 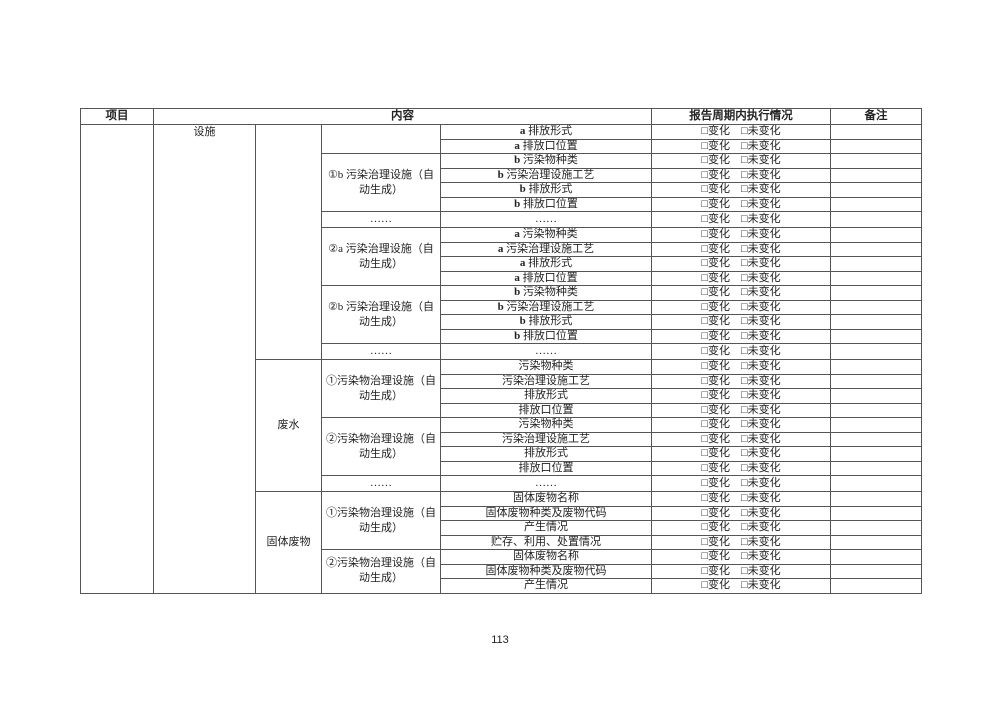 I want to click on header-remark: 备注, so click(x=876, y=116).